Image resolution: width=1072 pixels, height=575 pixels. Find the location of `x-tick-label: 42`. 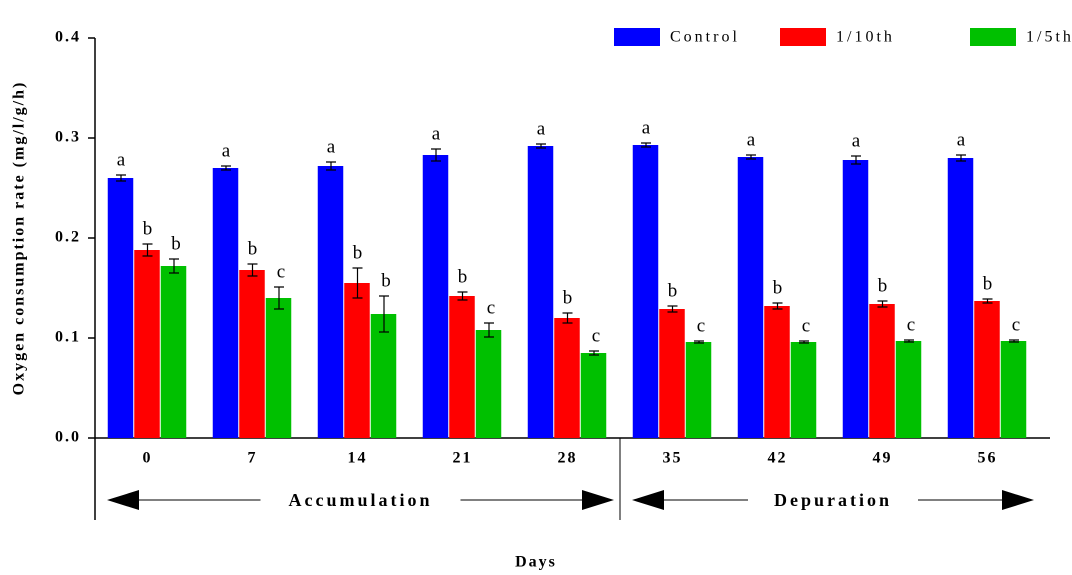

x-tick-label: 42 is located at coordinates (778, 458).